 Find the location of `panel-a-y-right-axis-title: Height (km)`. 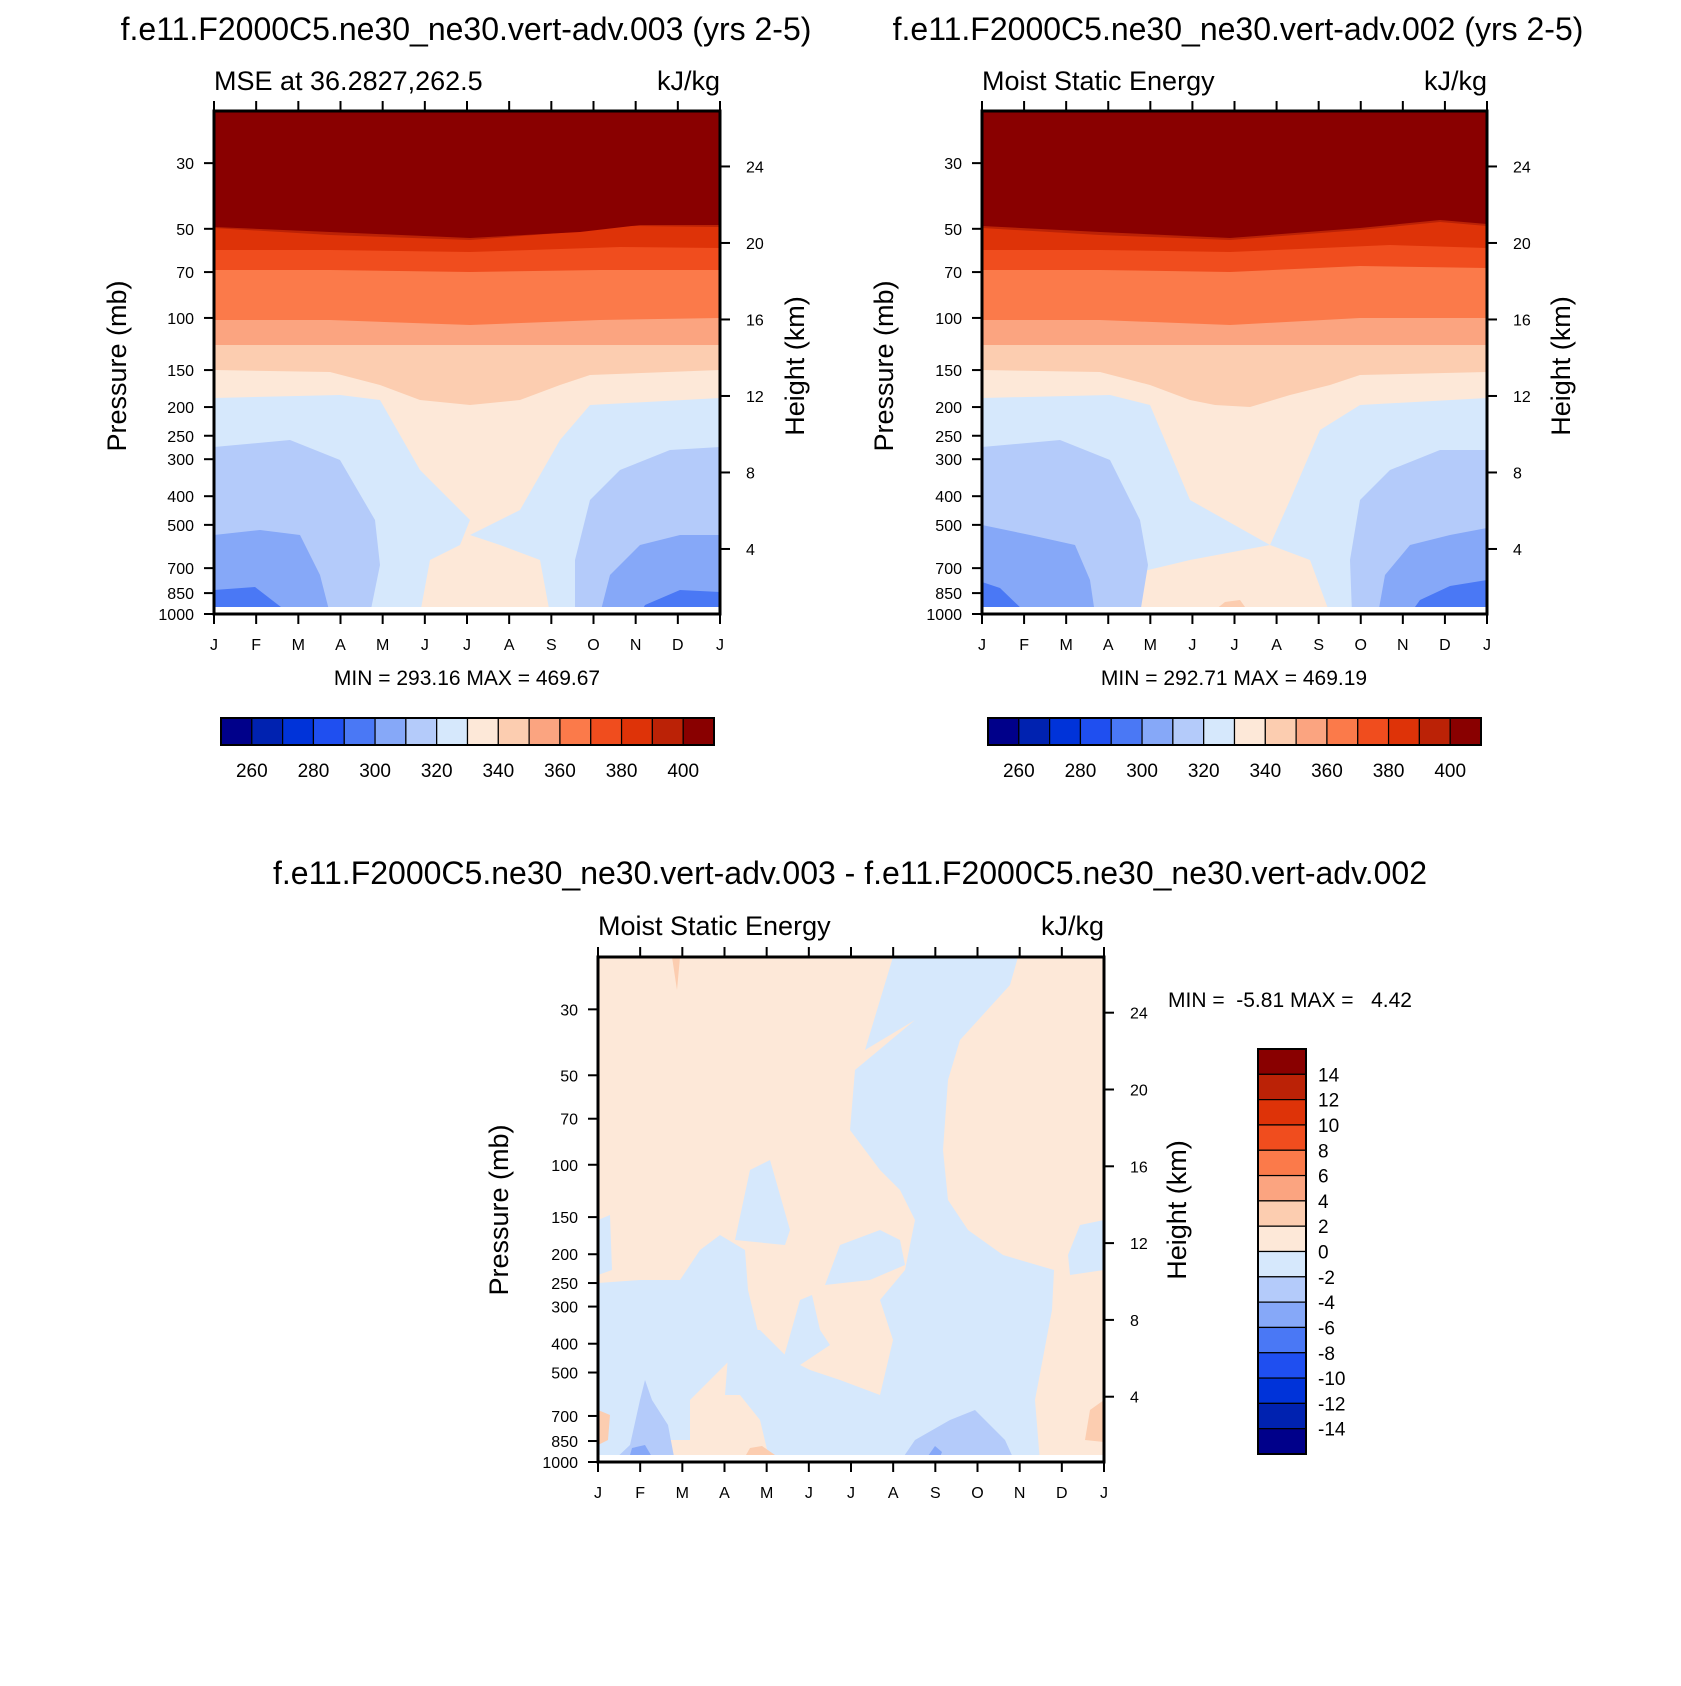

panel-a-y-right-axis-title: Height (km) is located at coordinates (795, 366).